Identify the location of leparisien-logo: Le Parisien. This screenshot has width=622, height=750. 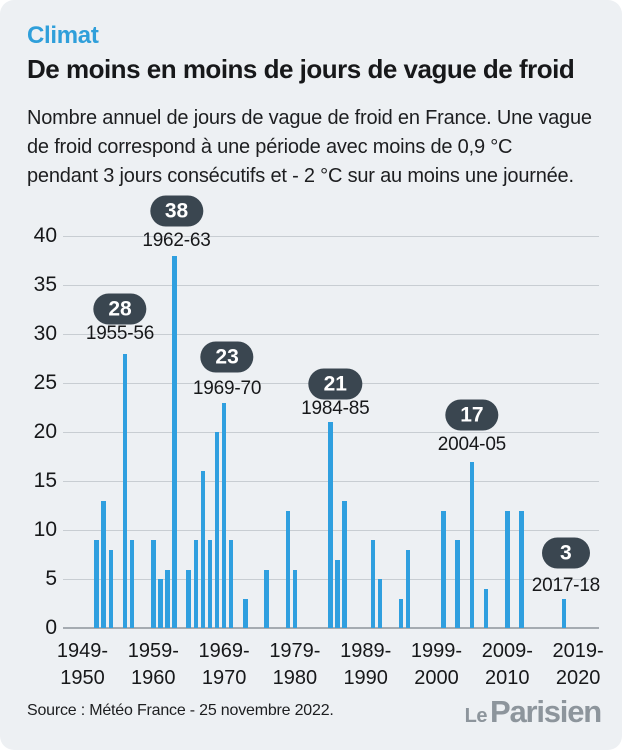
(533, 712).